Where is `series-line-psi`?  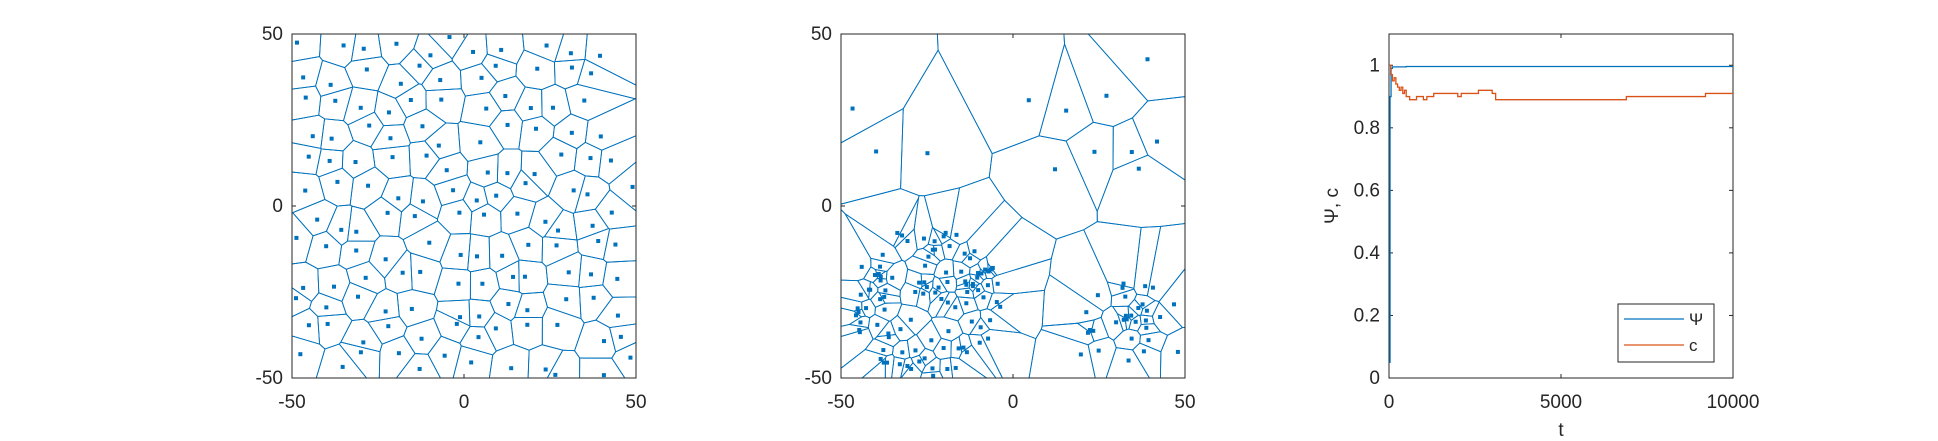 series-line-psi is located at coordinates (1561, 214).